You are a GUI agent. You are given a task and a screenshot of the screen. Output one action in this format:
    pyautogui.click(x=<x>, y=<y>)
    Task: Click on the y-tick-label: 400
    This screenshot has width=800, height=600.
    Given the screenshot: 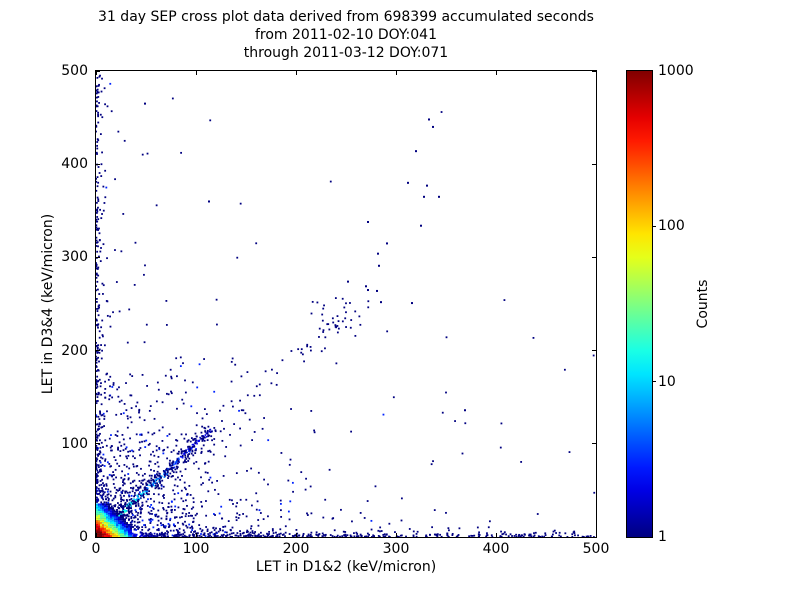 What is the action you would take?
    pyautogui.click(x=74, y=164)
    